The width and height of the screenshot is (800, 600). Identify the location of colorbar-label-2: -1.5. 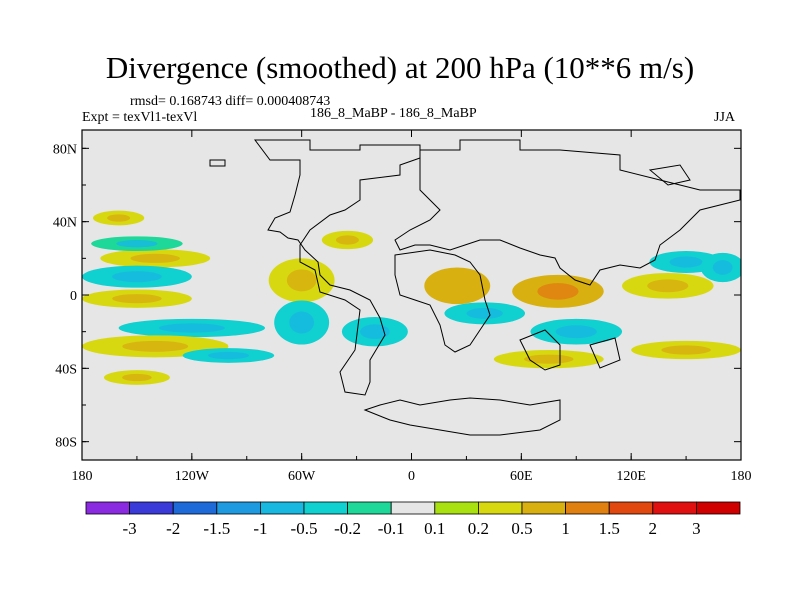
(216, 528).